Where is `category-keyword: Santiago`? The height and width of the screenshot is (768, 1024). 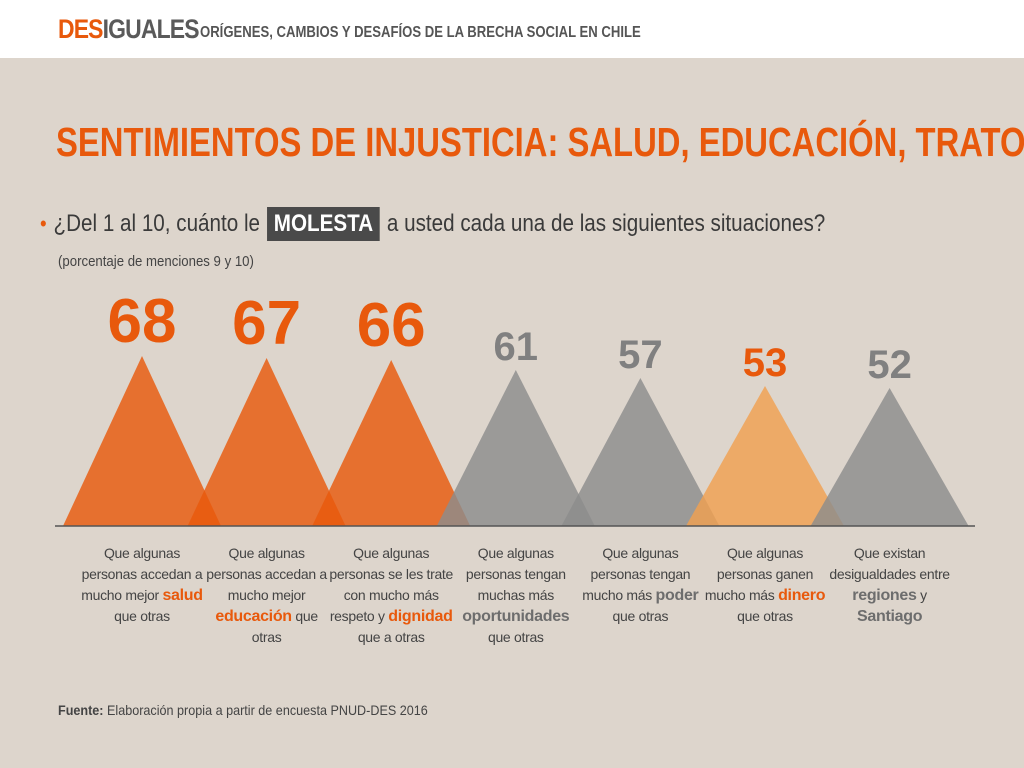 category-keyword: Santiago is located at coordinates (890, 616).